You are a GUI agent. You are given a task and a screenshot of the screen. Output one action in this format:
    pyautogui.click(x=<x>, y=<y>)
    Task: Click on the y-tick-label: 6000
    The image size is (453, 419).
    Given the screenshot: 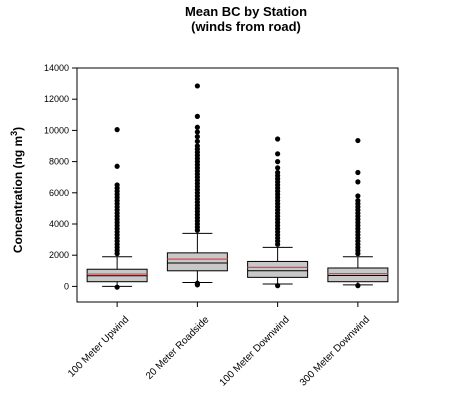 What is the action you would take?
    pyautogui.click(x=59, y=193)
    